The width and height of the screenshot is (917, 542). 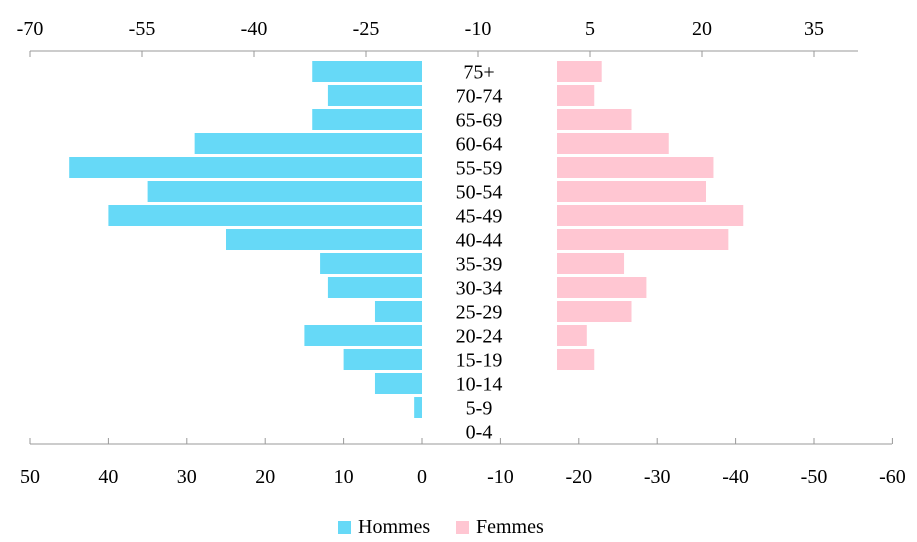 I want to click on category-label: 55-59, so click(x=479, y=169).